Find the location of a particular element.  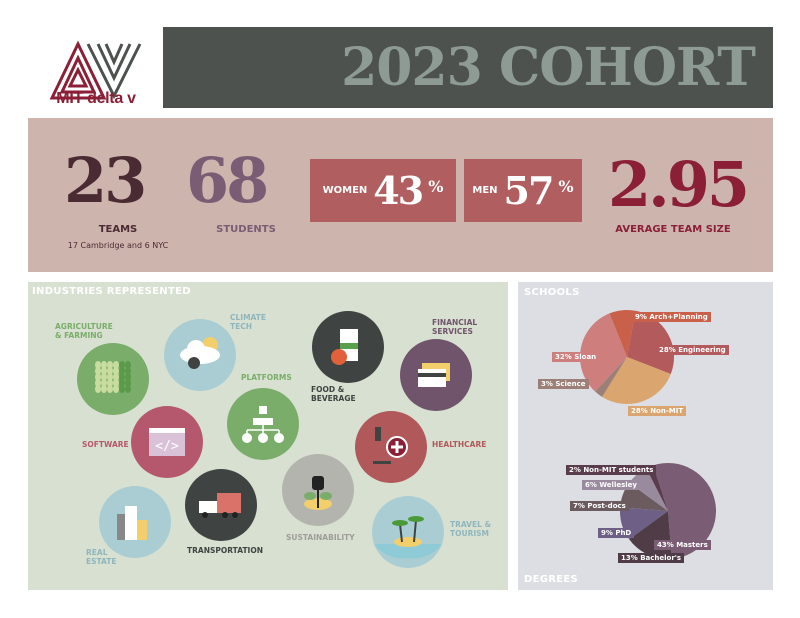

women-label: WOMEN is located at coordinates (345, 190).